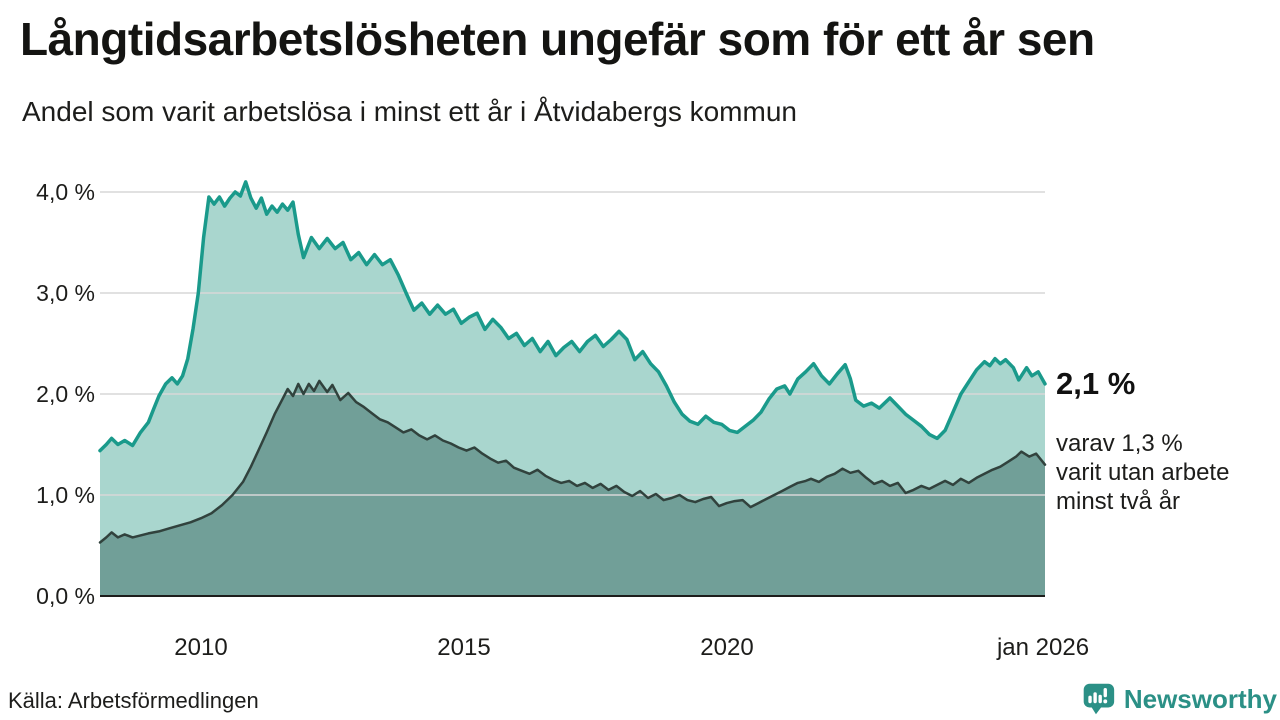 The height and width of the screenshot is (720, 1280). What do you see at coordinates (1096, 383) in the screenshot?
I see `series-end-label-total: 2,1 %` at bounding box center [1096, 383].